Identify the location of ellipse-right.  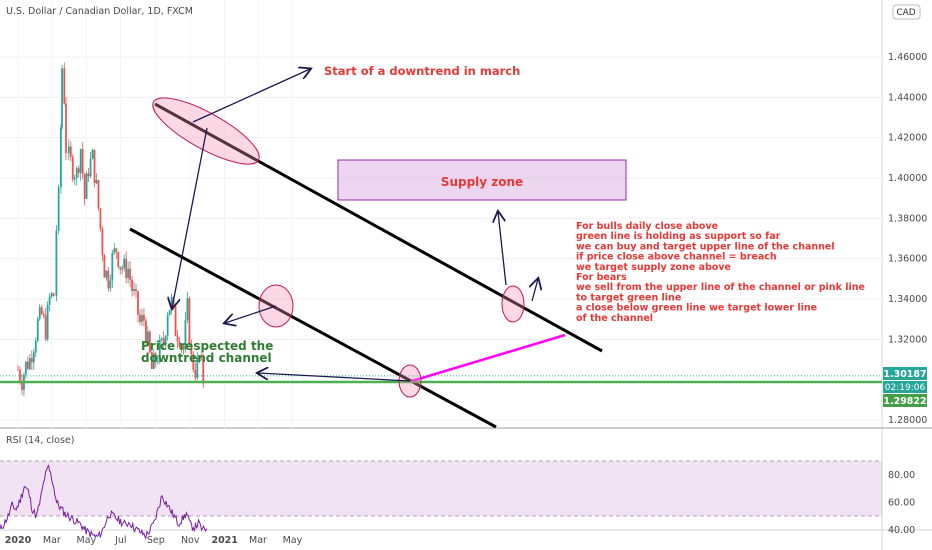
(513, 304).